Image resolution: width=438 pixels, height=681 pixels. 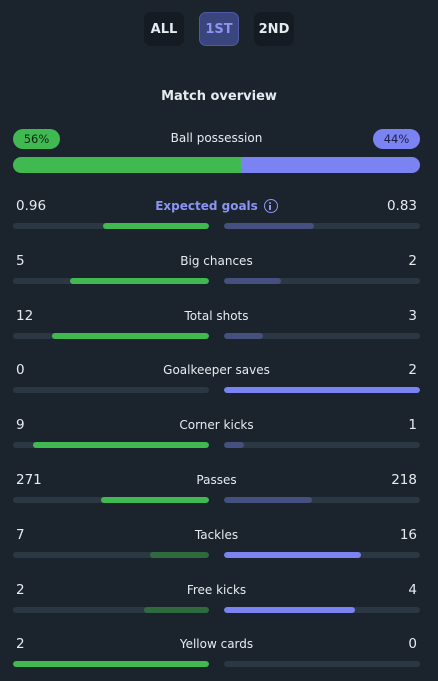 I want to click on stat-row: 7 Tackles 16, so click(x=216, y=547).